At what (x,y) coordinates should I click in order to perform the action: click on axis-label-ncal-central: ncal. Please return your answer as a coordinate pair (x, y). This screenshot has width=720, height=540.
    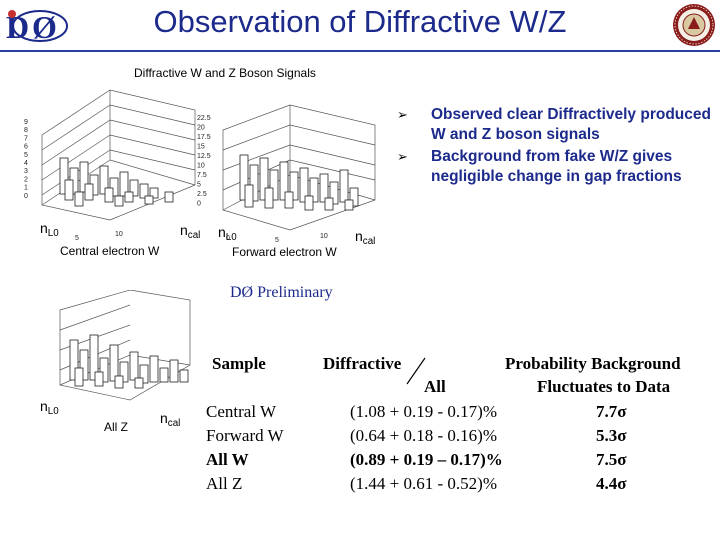
    Looking at the image, I should click on (190, 231).